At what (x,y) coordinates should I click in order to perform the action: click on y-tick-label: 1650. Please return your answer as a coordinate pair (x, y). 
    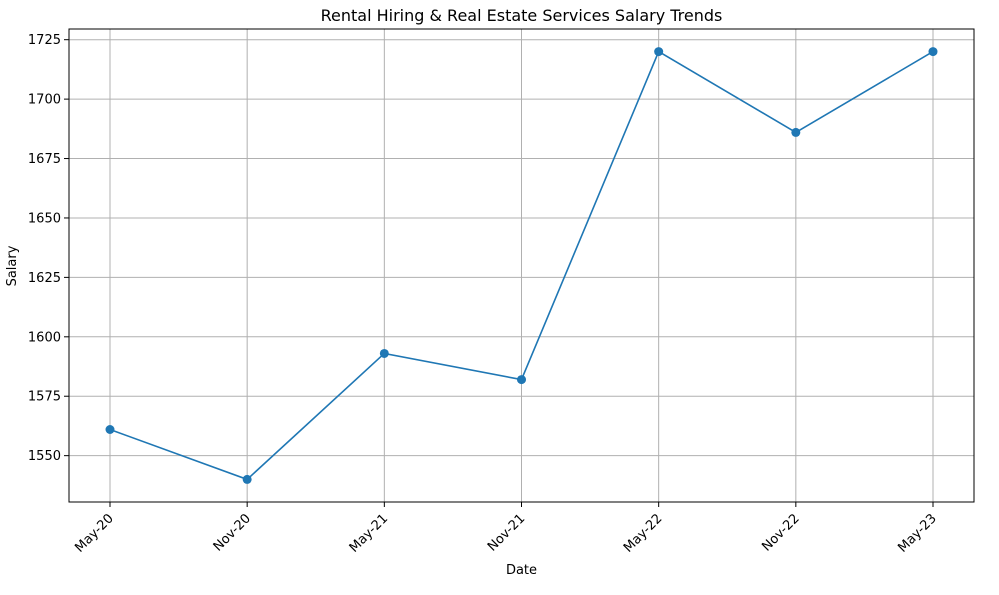
    Looking at the image, I should click on (44, 218).